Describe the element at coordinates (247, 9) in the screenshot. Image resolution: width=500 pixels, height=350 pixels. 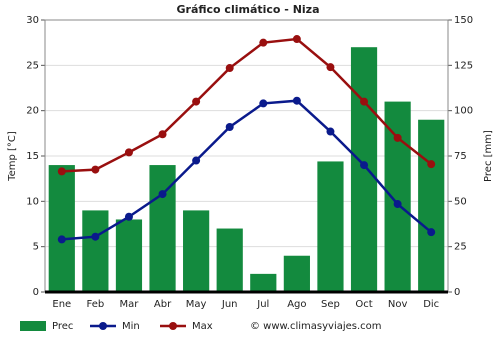
I see `chart-title: Gráfico climático - Niza` at that location.